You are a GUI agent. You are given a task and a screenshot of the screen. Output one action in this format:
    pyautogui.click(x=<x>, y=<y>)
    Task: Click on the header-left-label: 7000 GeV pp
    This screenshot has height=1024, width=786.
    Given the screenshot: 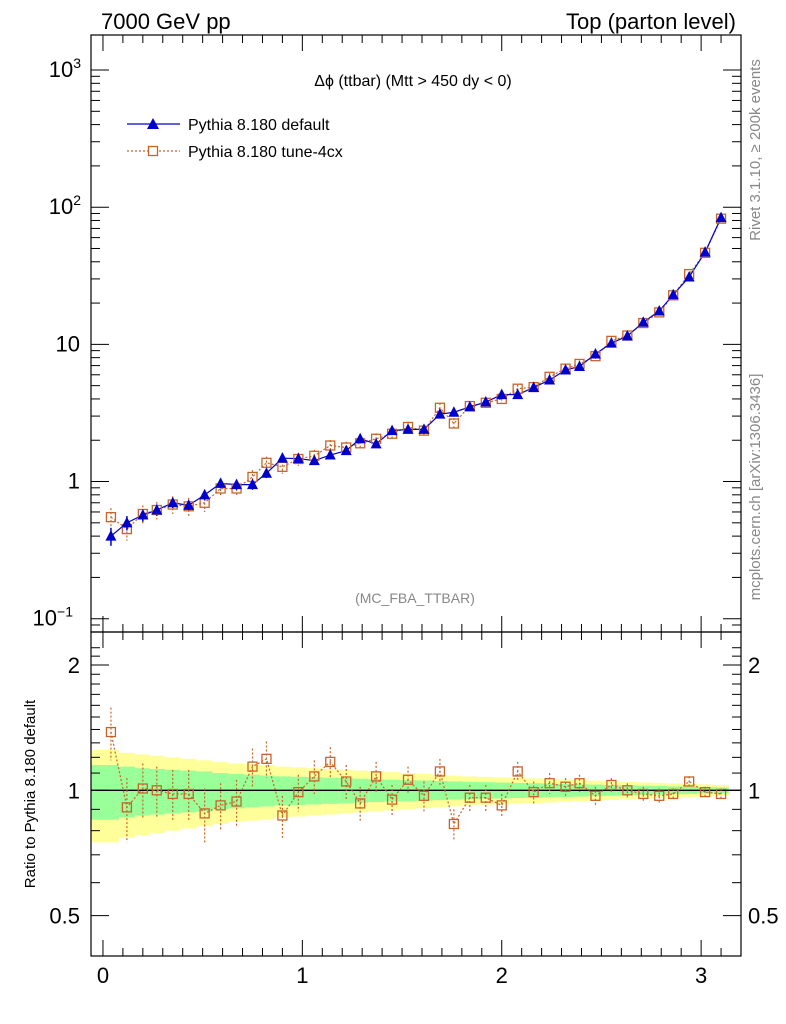 What is the action you would take?
    pyautogui.click(x=166, y=21)
    